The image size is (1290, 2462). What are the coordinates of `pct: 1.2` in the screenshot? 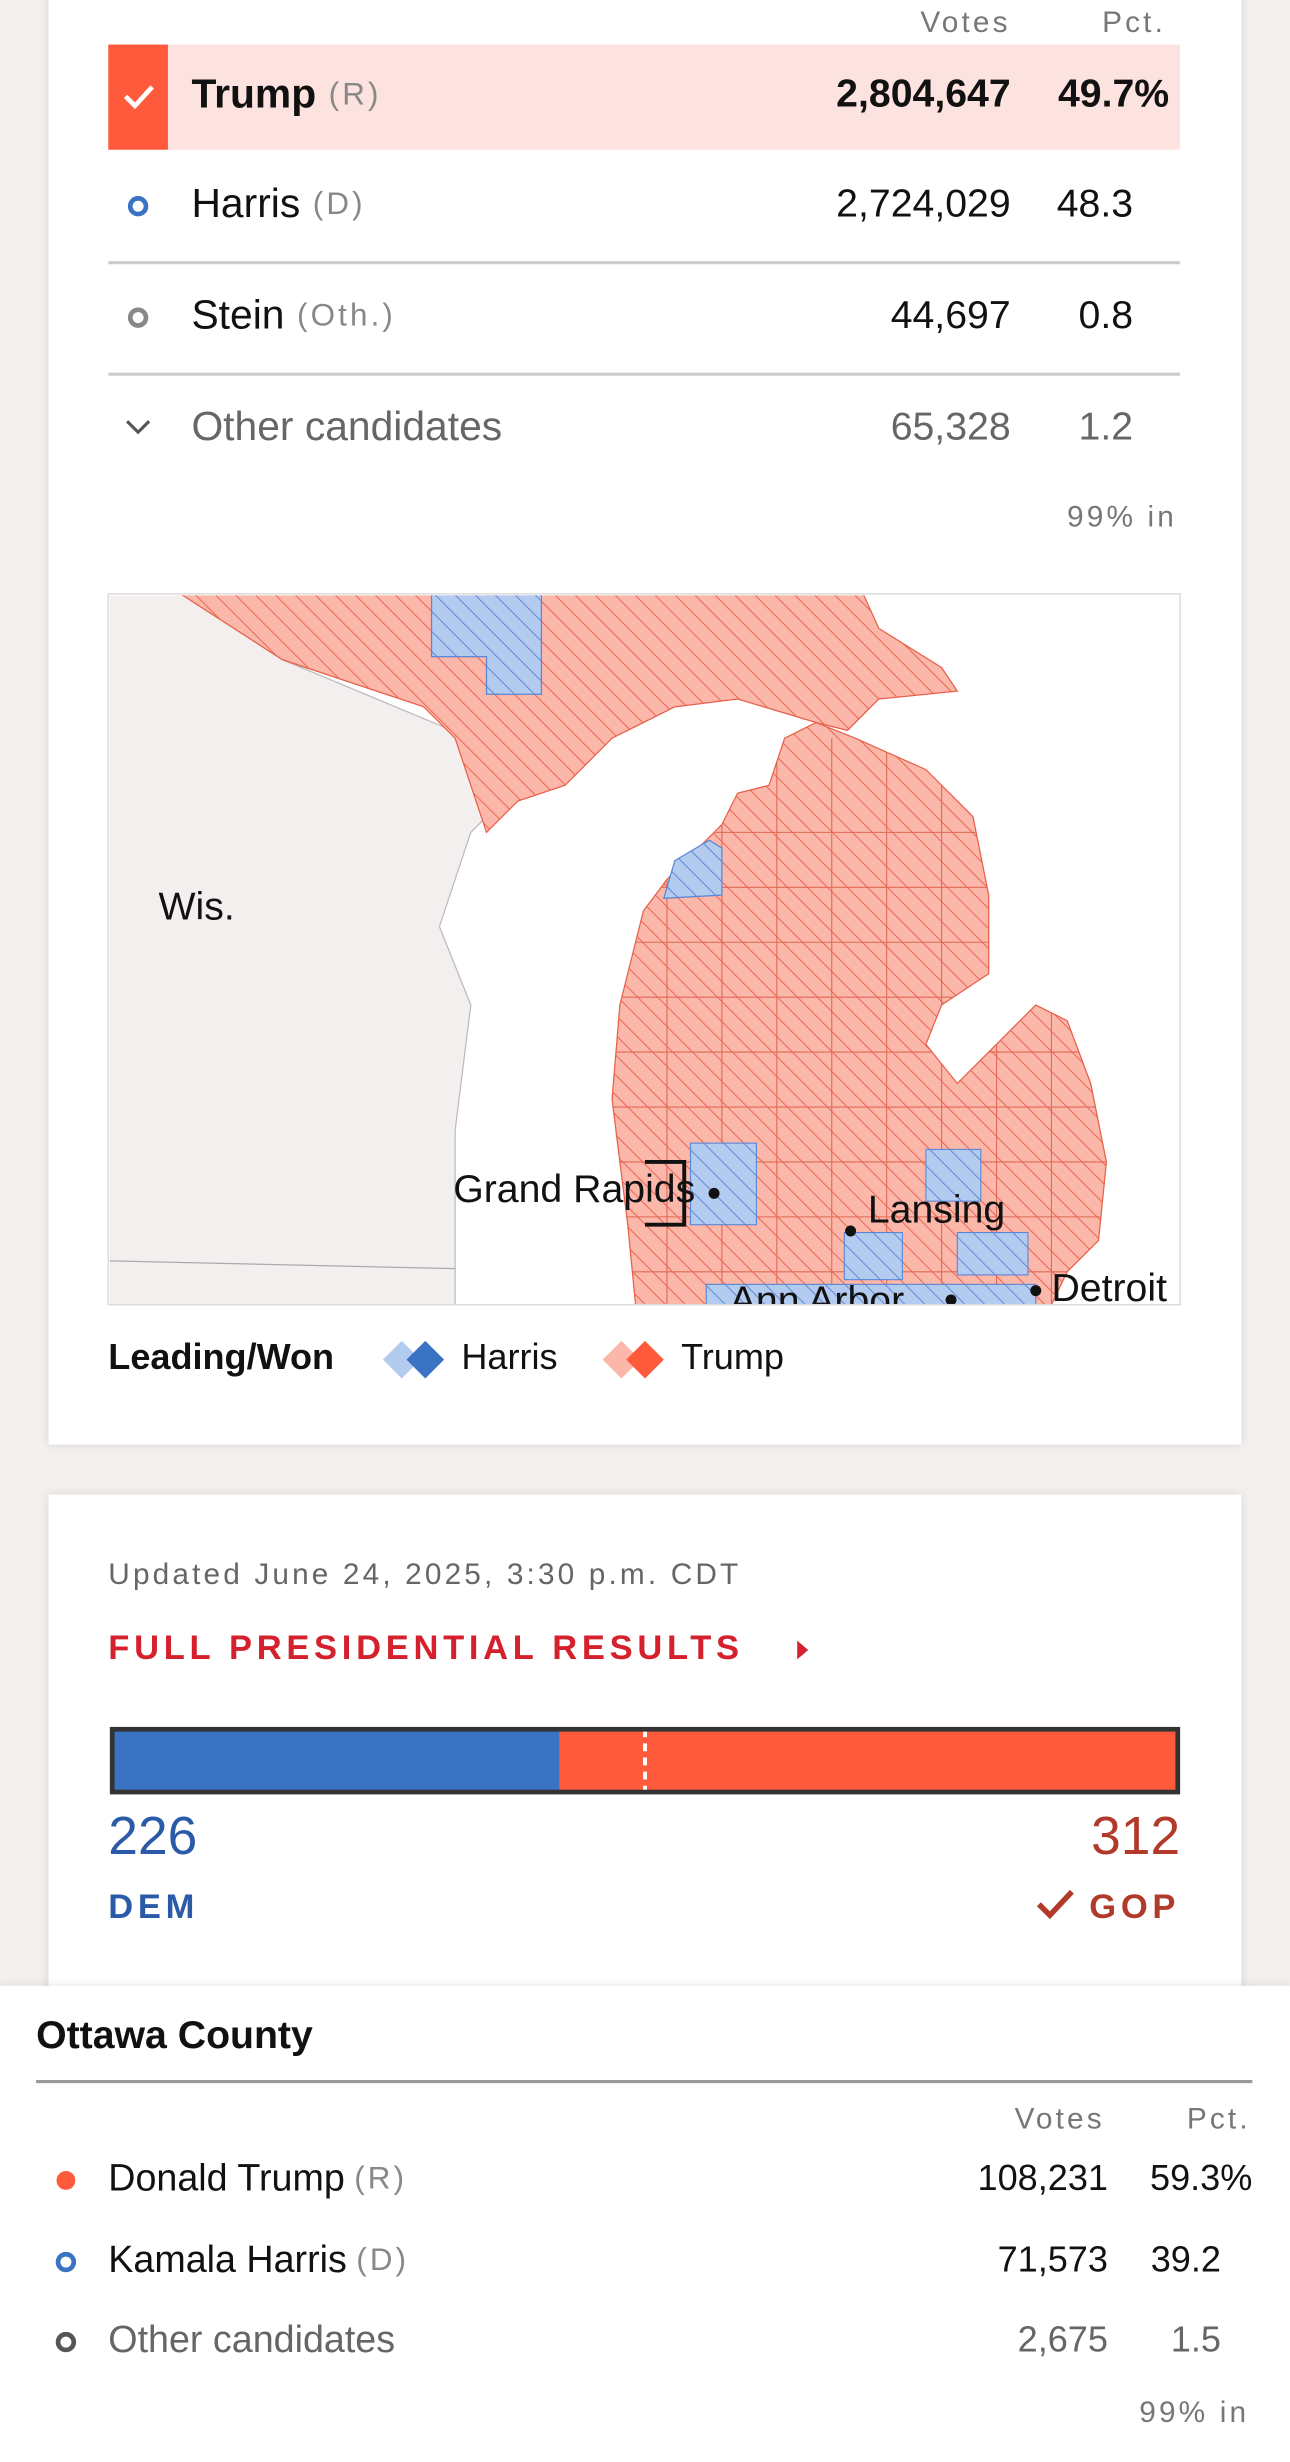 It's located at (1106, 426).